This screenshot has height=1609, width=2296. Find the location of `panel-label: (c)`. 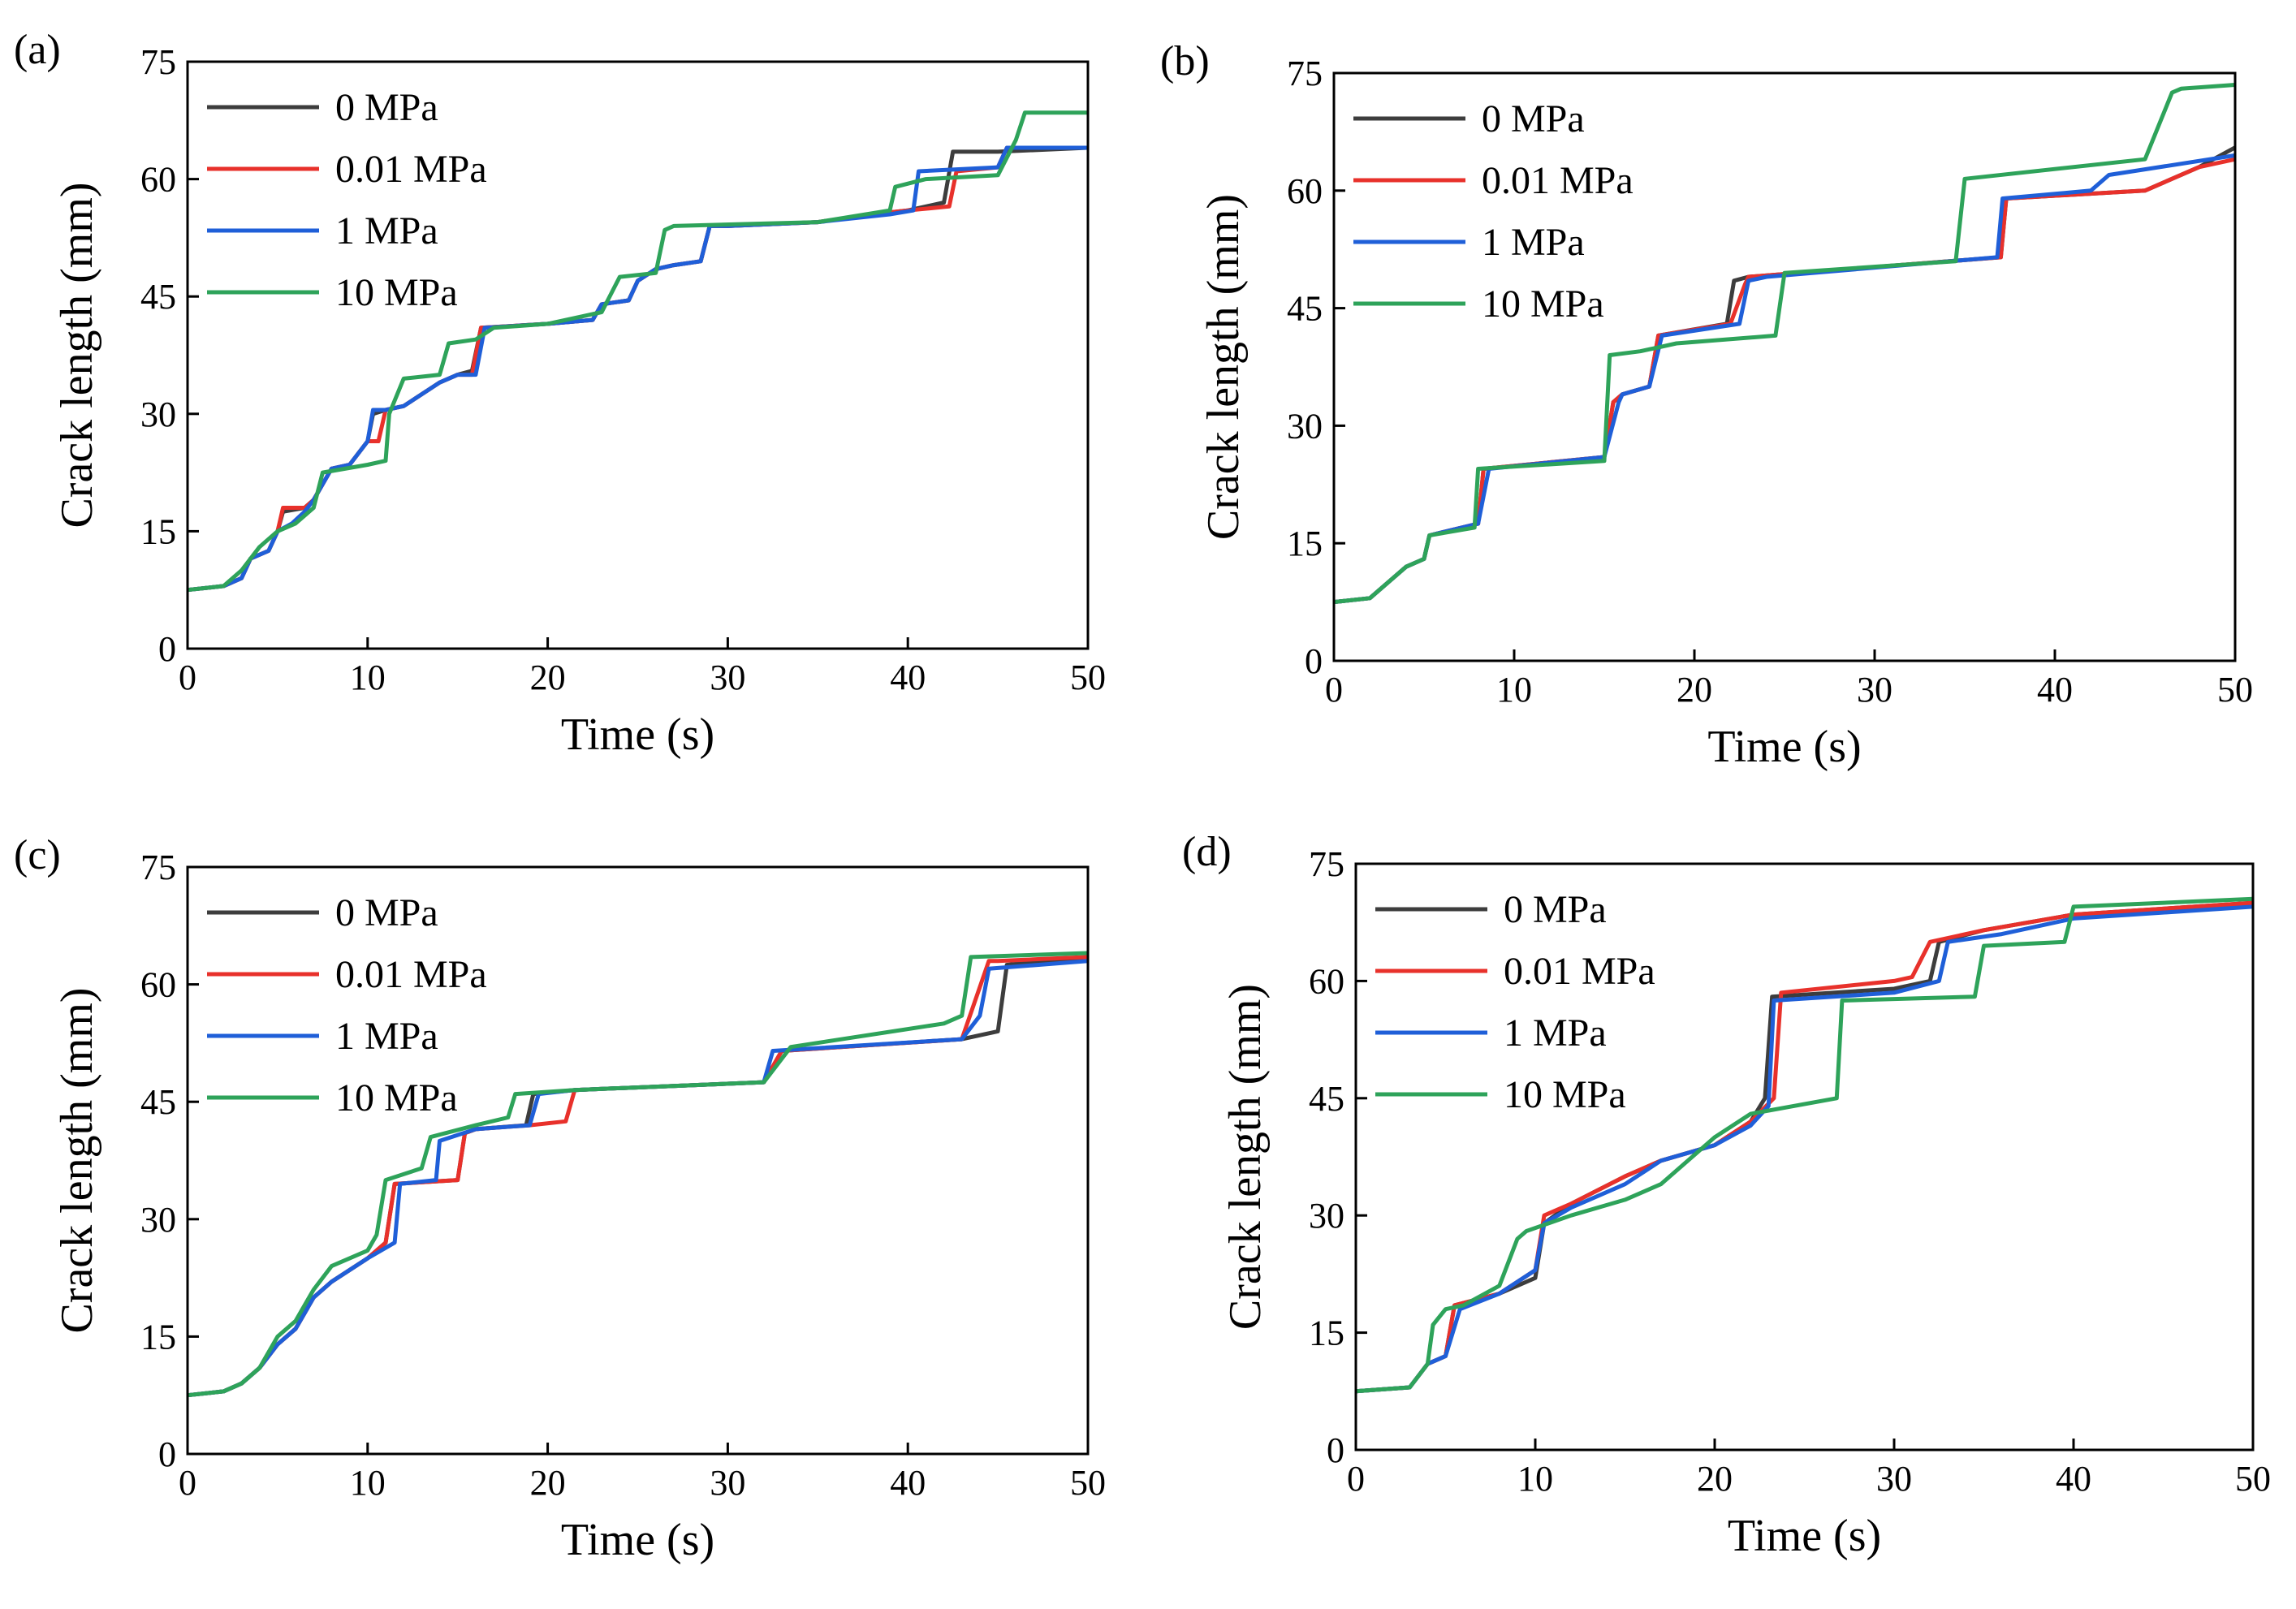

panel-label: (c) is located at coordinates (37, 855).